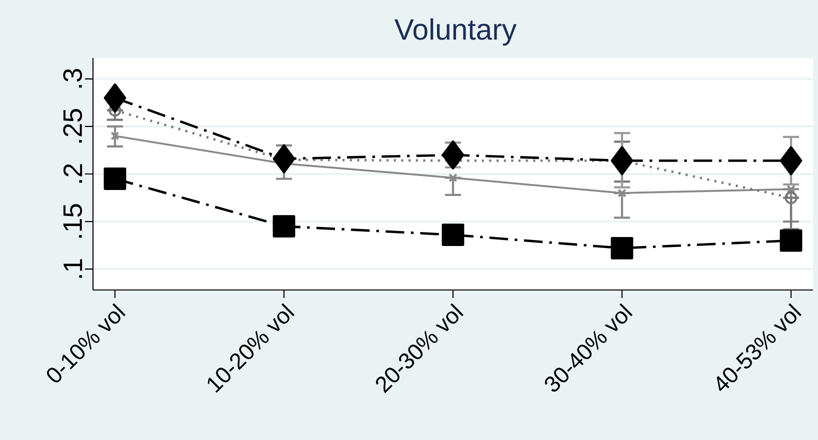 Image resolution: width=818 pixels, height=440 pixels. What do you see at coordinates (455, 32) in the screenshot?
I see `chart-title: Voluntary` at bounding box center [455, 32].